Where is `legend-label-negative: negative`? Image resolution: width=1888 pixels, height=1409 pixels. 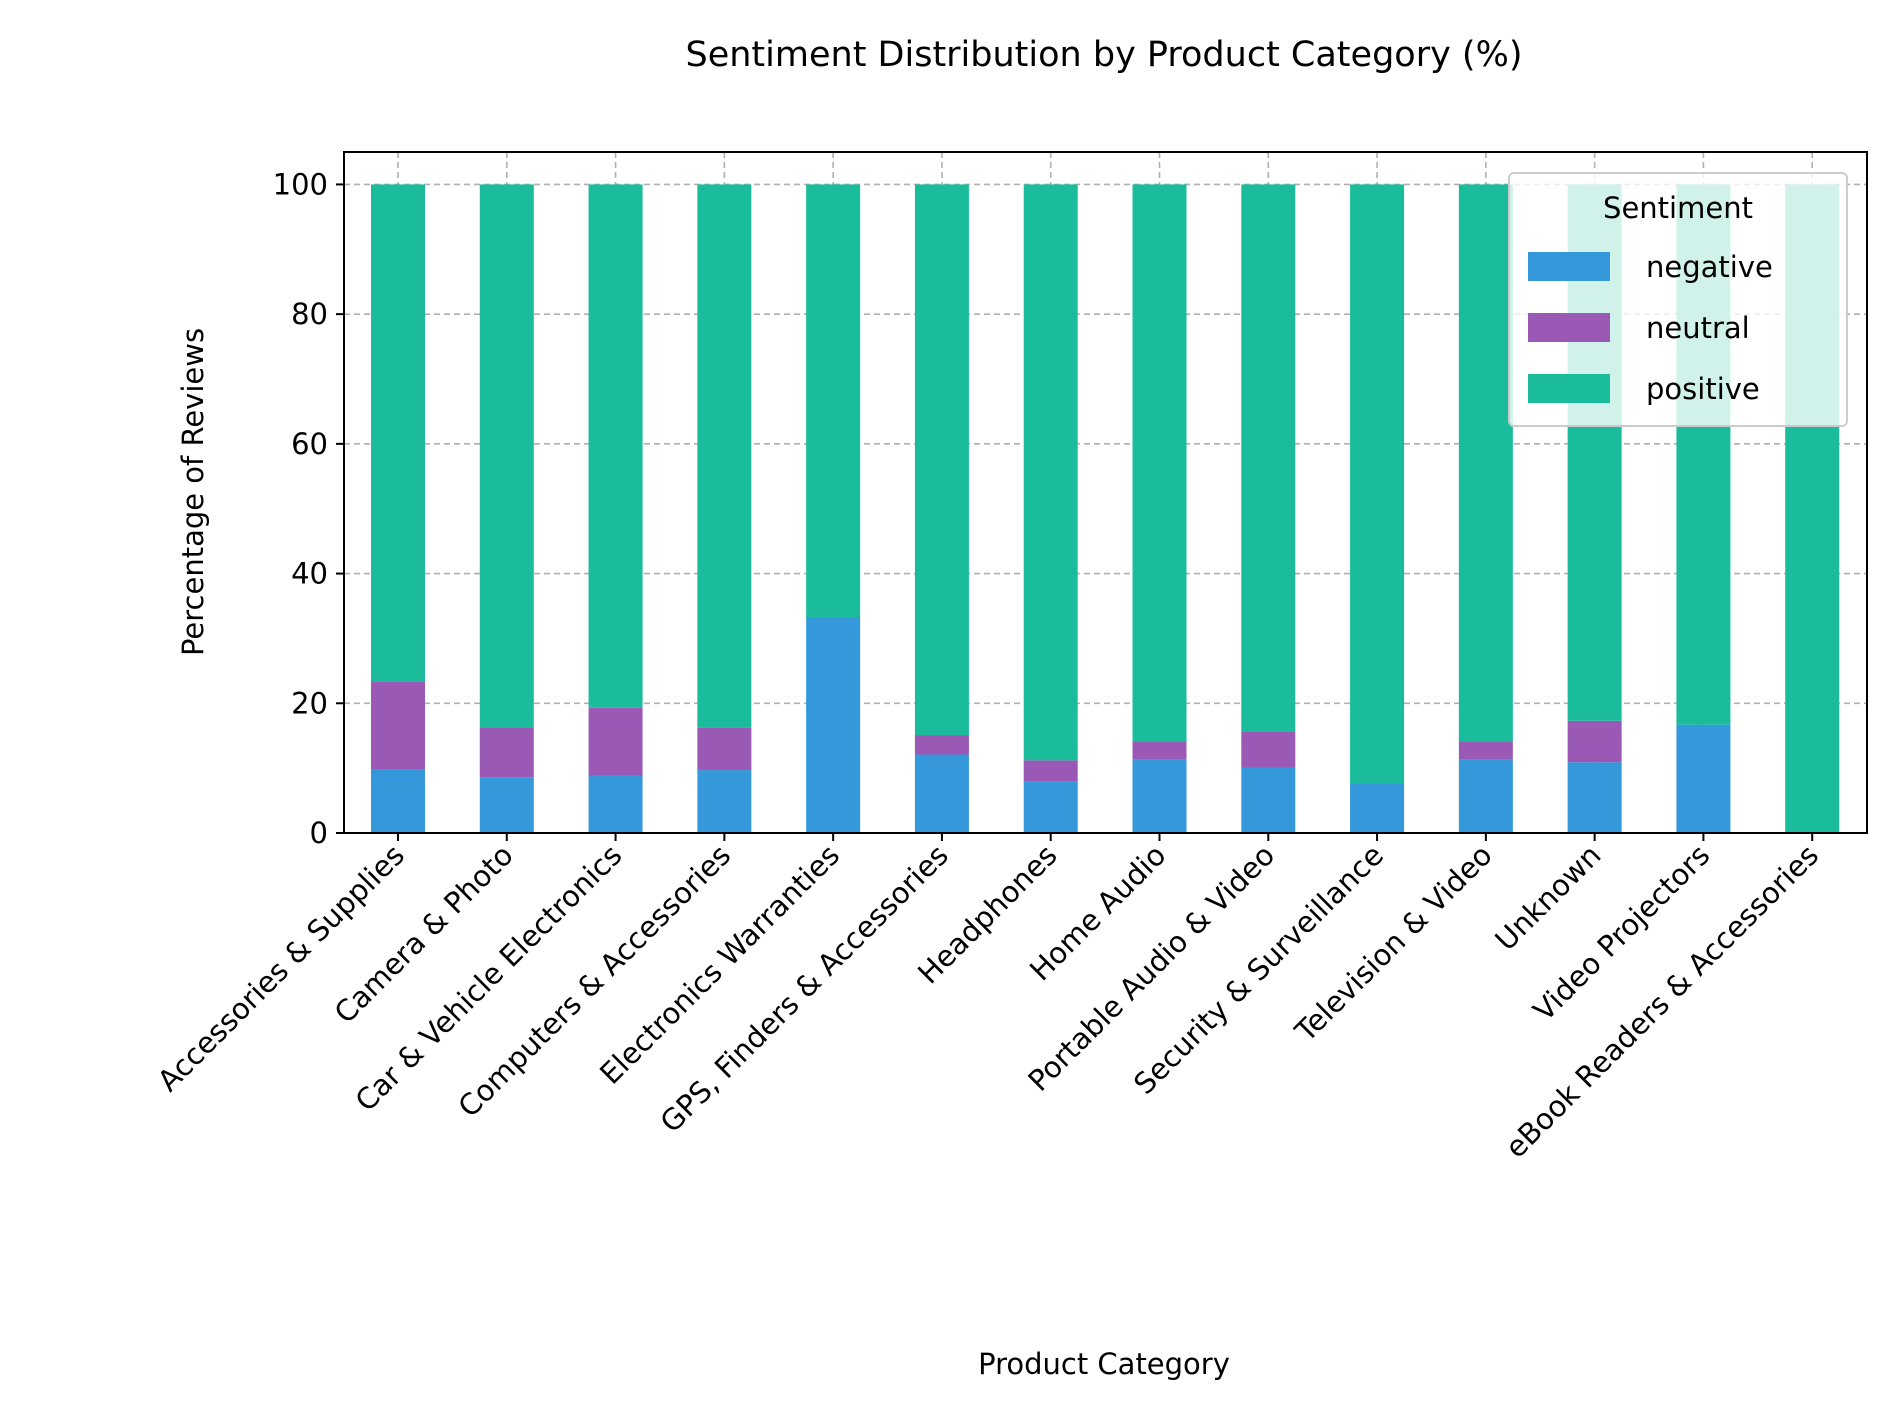 legend-label-negative: negative is located at coordinates (1709, 267).